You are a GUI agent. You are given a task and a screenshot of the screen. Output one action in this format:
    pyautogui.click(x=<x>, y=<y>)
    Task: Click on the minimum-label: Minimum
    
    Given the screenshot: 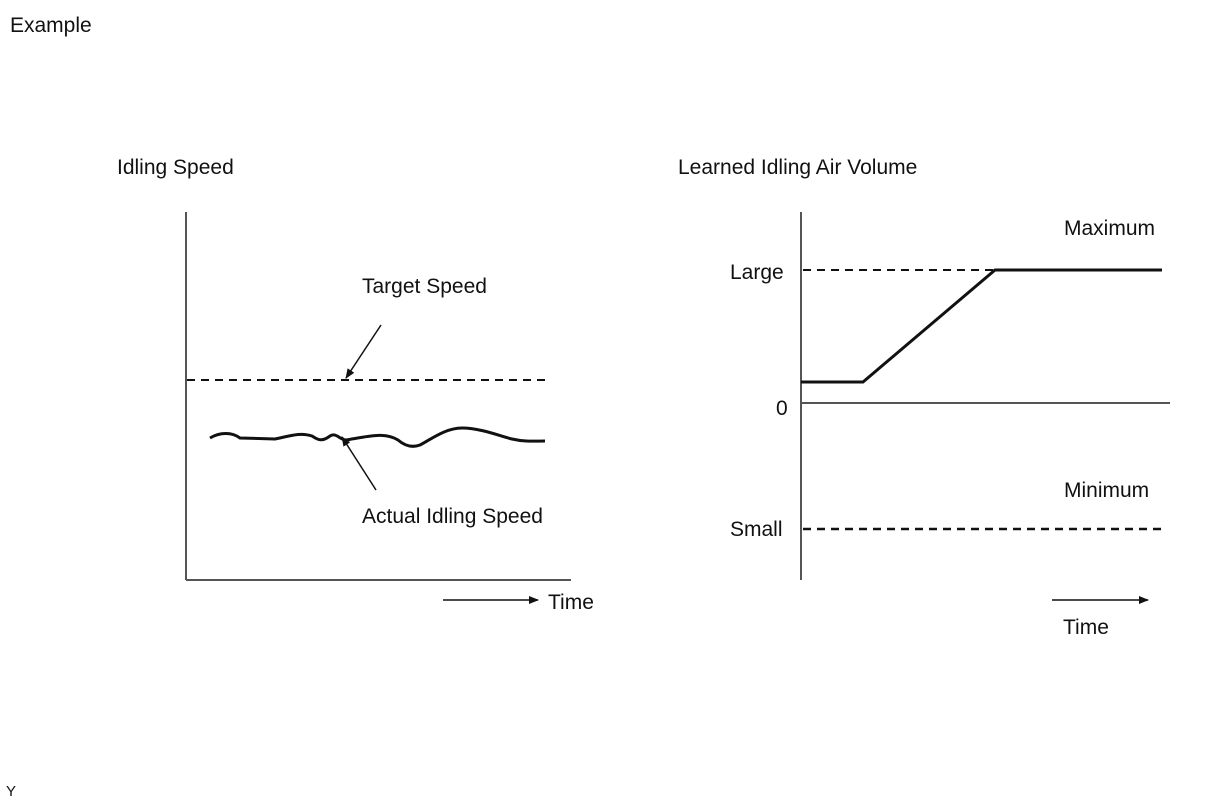 What is the action you would take?
    pyautogui.click(x=1107, y=490)
    